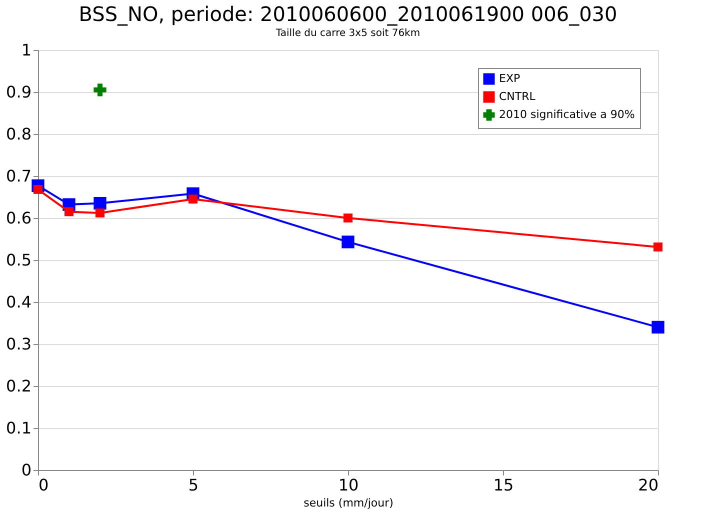  I want to click on legend-label: EXP, so click(509, 78).